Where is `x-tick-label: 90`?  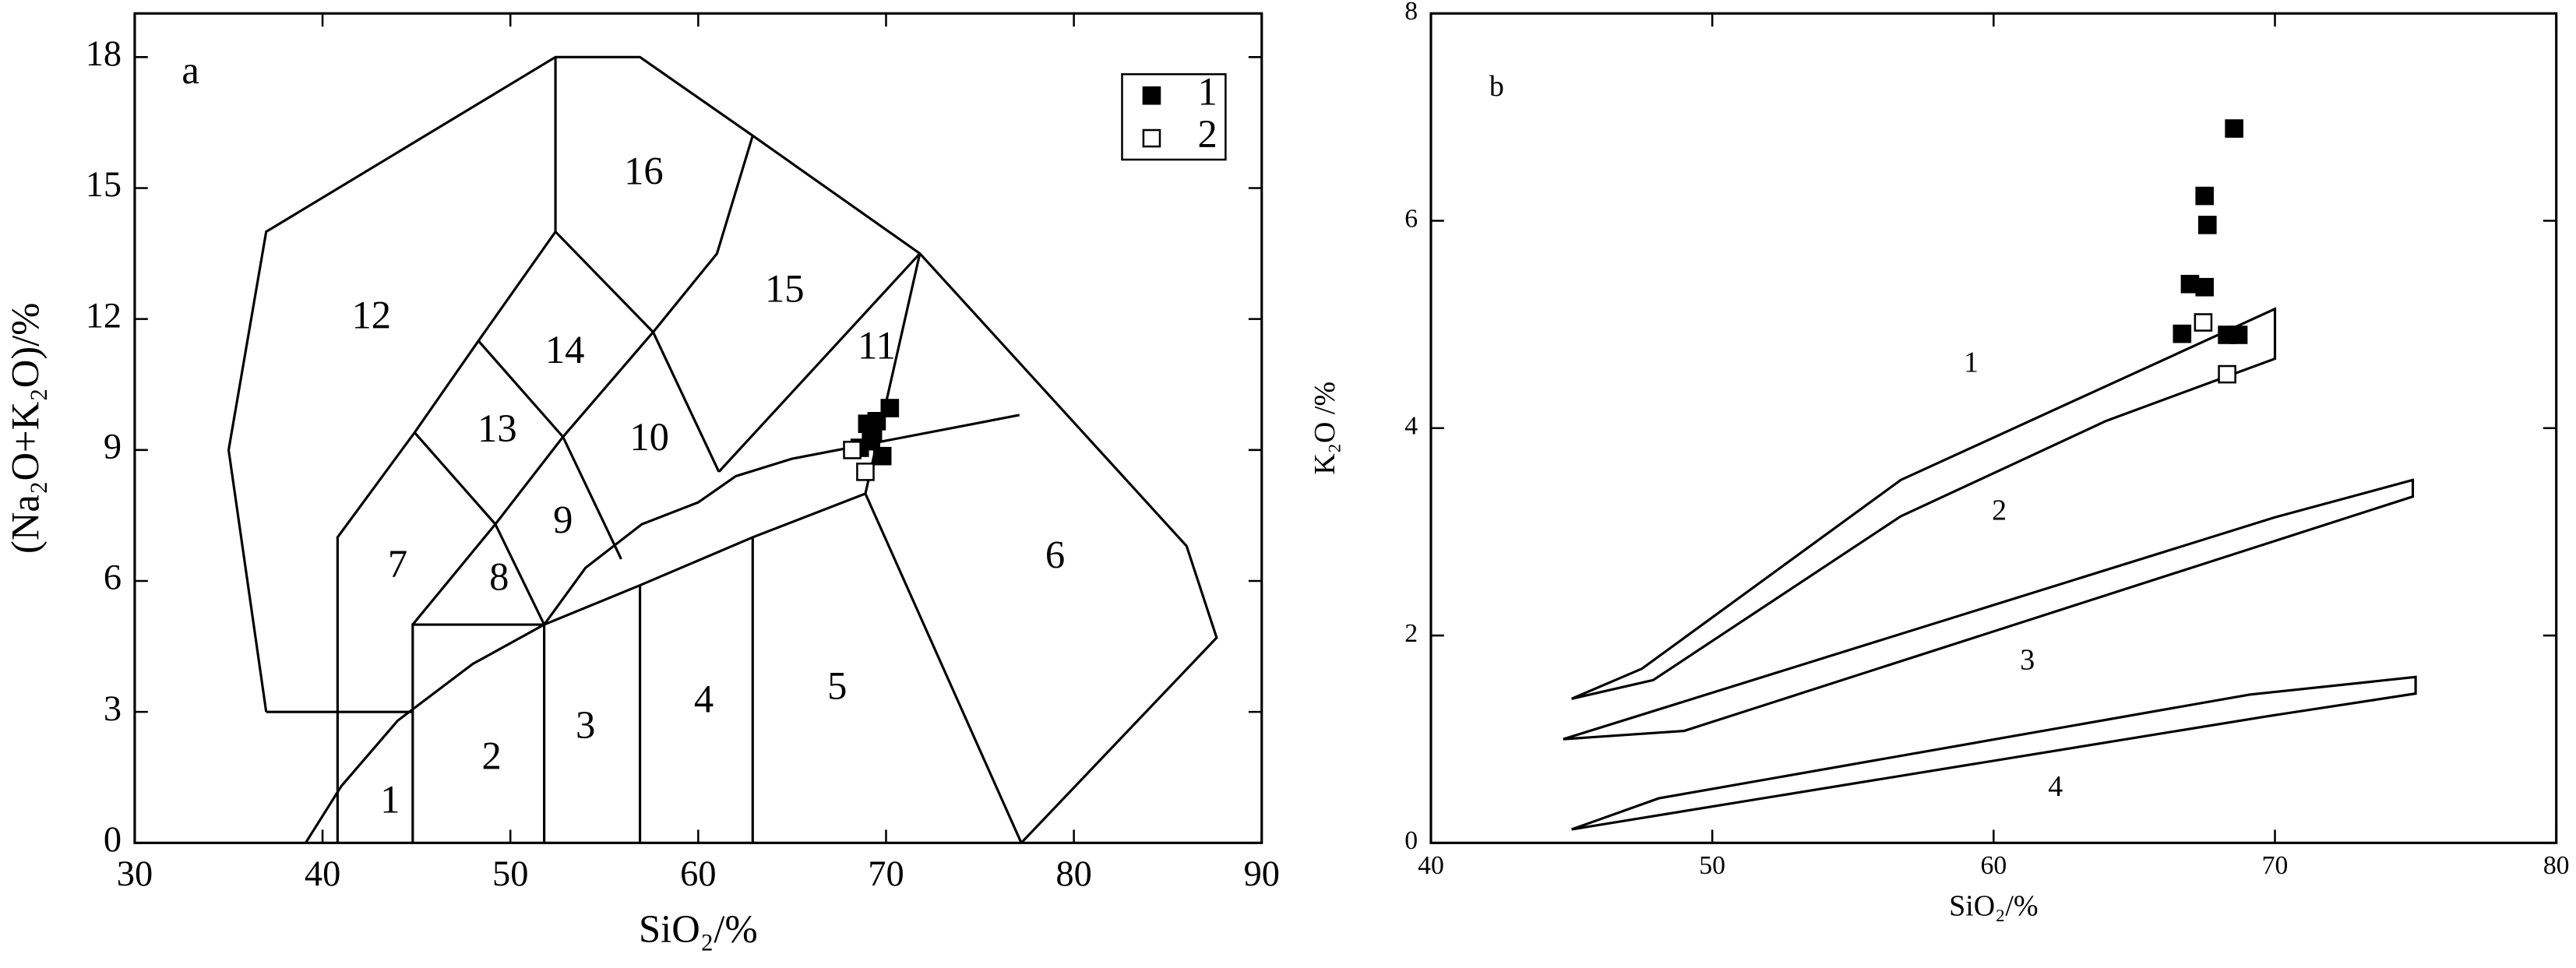 x-tick-label: 90 is located at coordinates (1262, 874).